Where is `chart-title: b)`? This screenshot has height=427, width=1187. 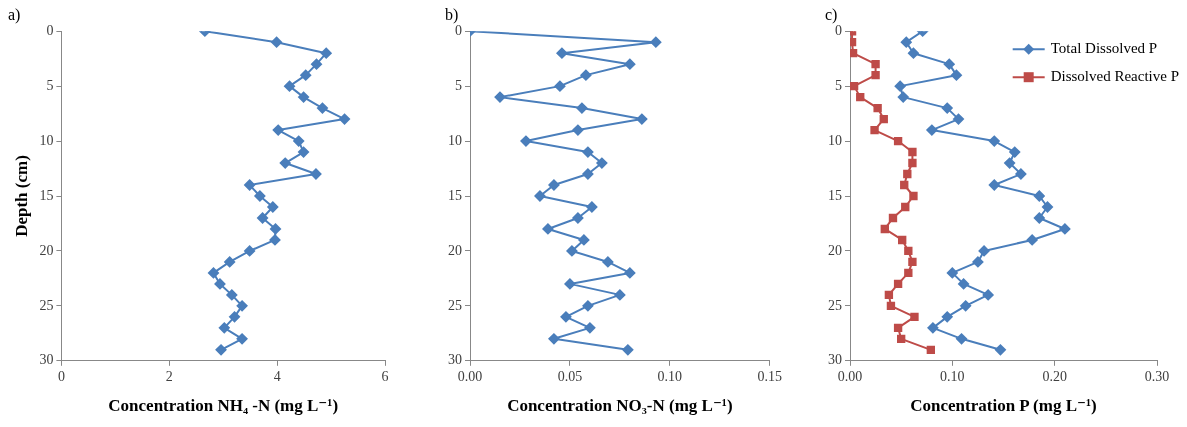 chart-title: b) is located at coordinates (452, 14).